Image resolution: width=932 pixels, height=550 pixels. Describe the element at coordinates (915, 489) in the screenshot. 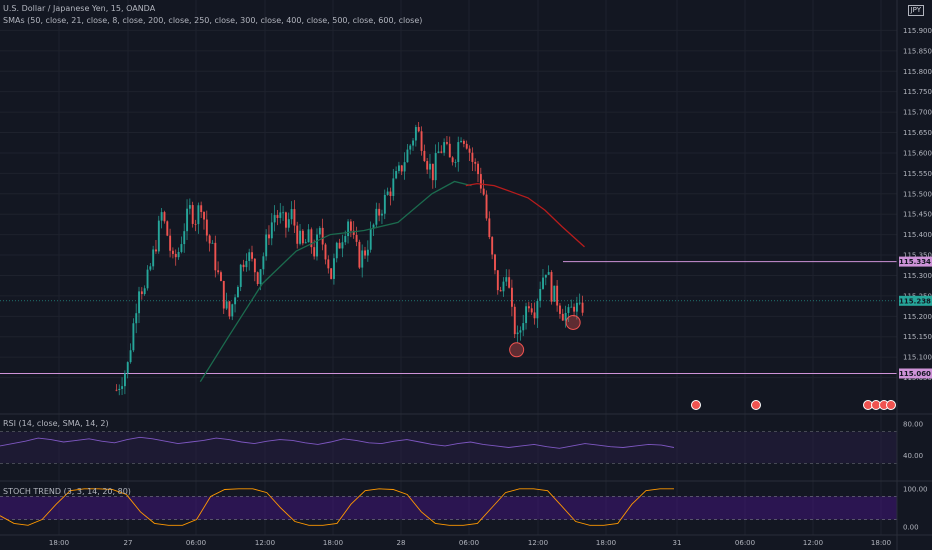

I see `sub-y-tick-label: 100.00` at that location.